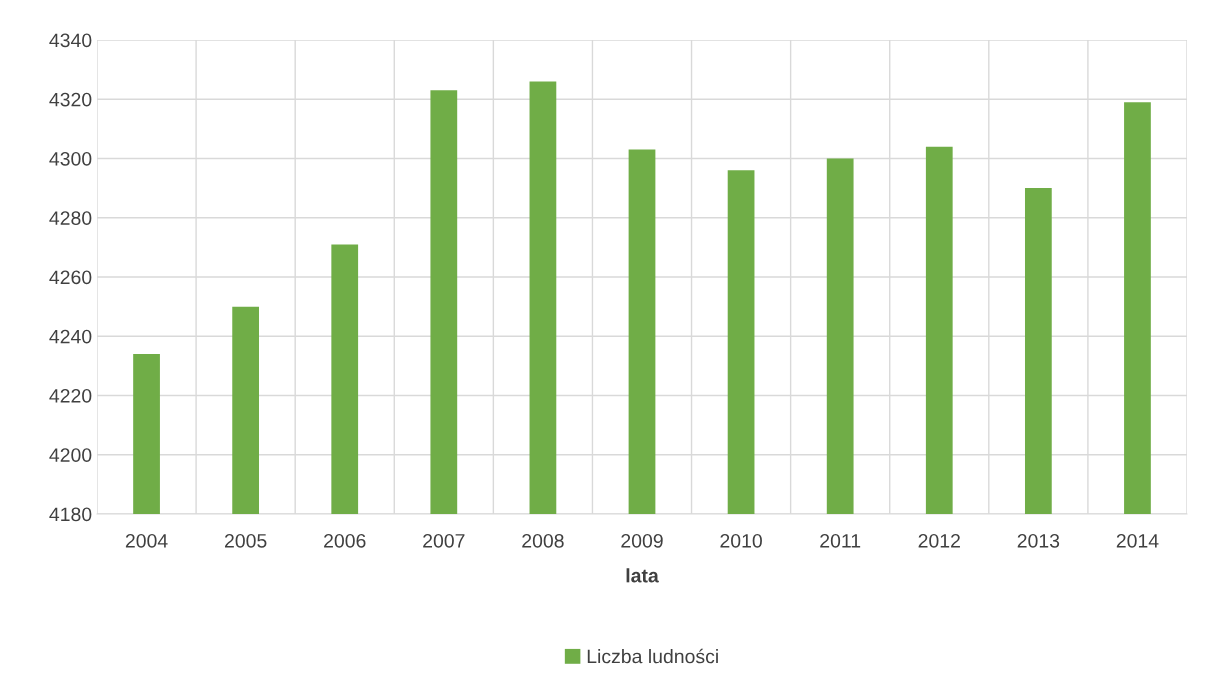 Image resolution: width=1205 pixels, height=684 pixels. Describe the element at coordinates (345, 540) in the screenshot. I see `x-tick-label: 2006` at that location.